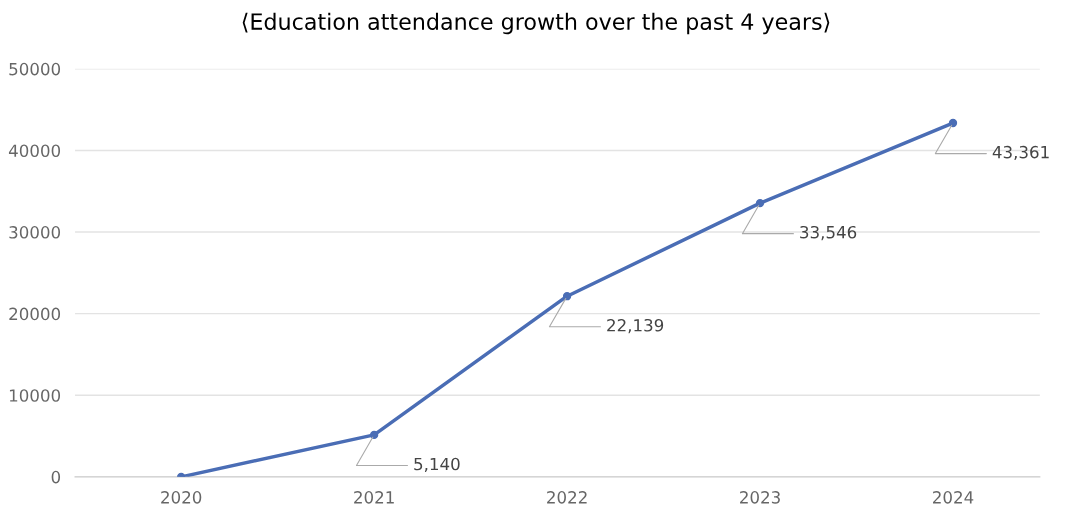  I want to click on data-label: 33,546, so click(828, 233).